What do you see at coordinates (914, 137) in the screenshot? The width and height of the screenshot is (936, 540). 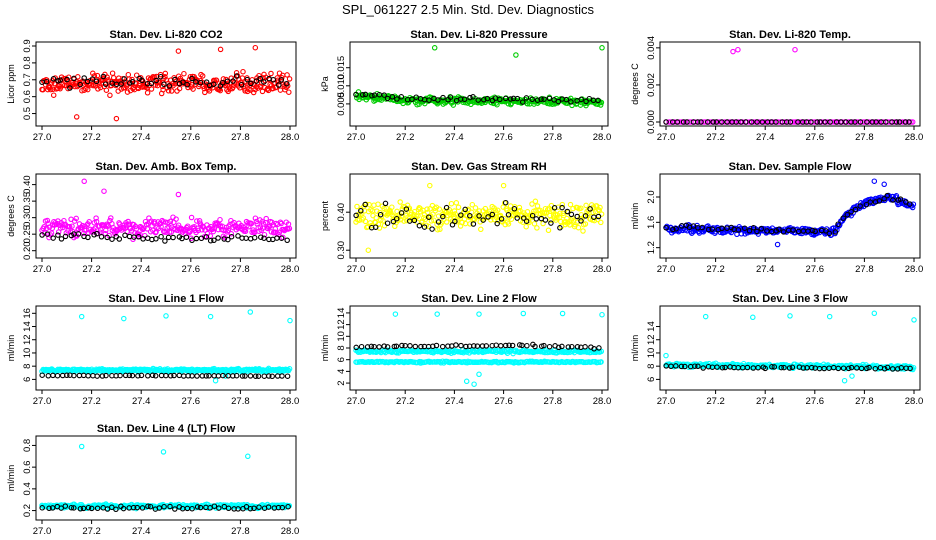 I see `x-tick-label: 28.0` at bounding box center [914, 137].